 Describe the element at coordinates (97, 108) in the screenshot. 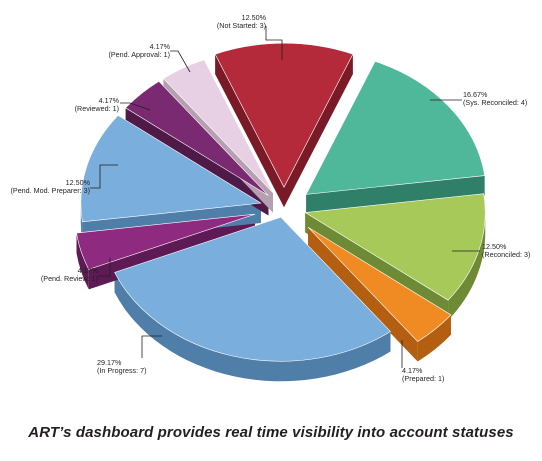

I see `slice-name-label: (Reviewed: 1)` at that location.